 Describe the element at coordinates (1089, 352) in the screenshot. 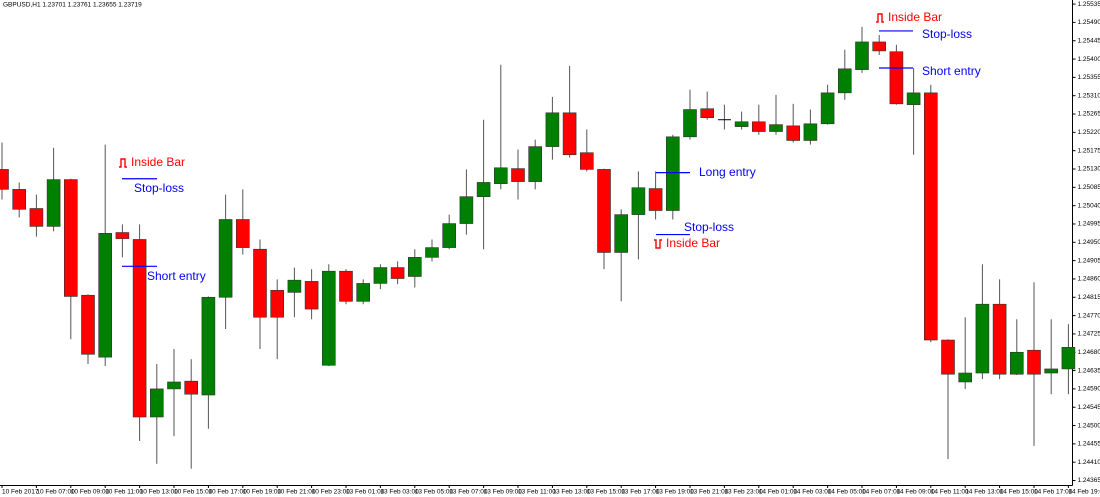

I see `y-tick-label: 1.24680` at that location.